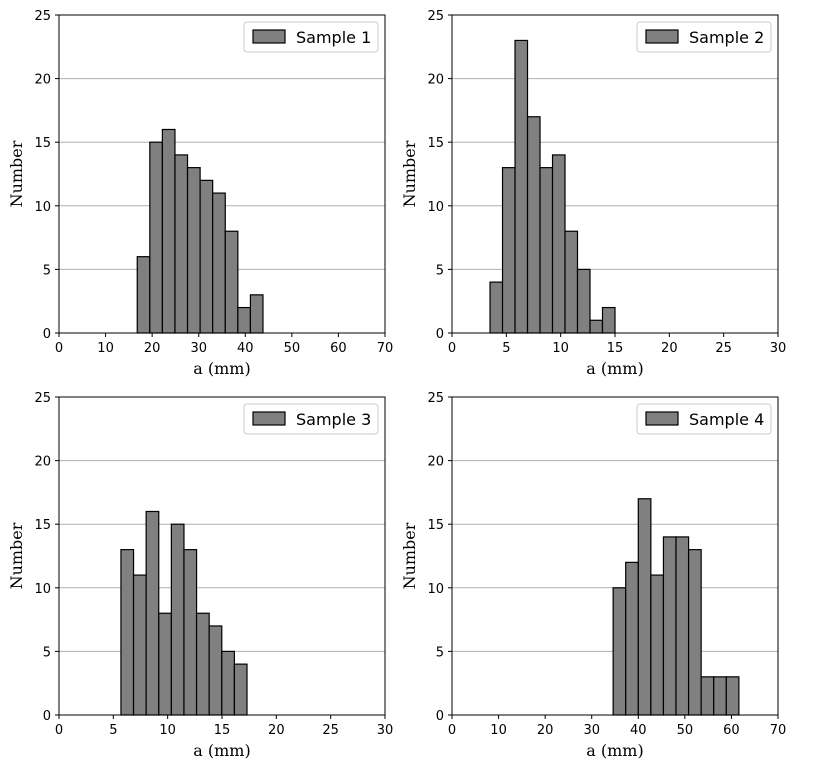 Image resolution: width=830 pixels, height=773 pixels. I want to click on legend: Sample 3, so click(311, 419).